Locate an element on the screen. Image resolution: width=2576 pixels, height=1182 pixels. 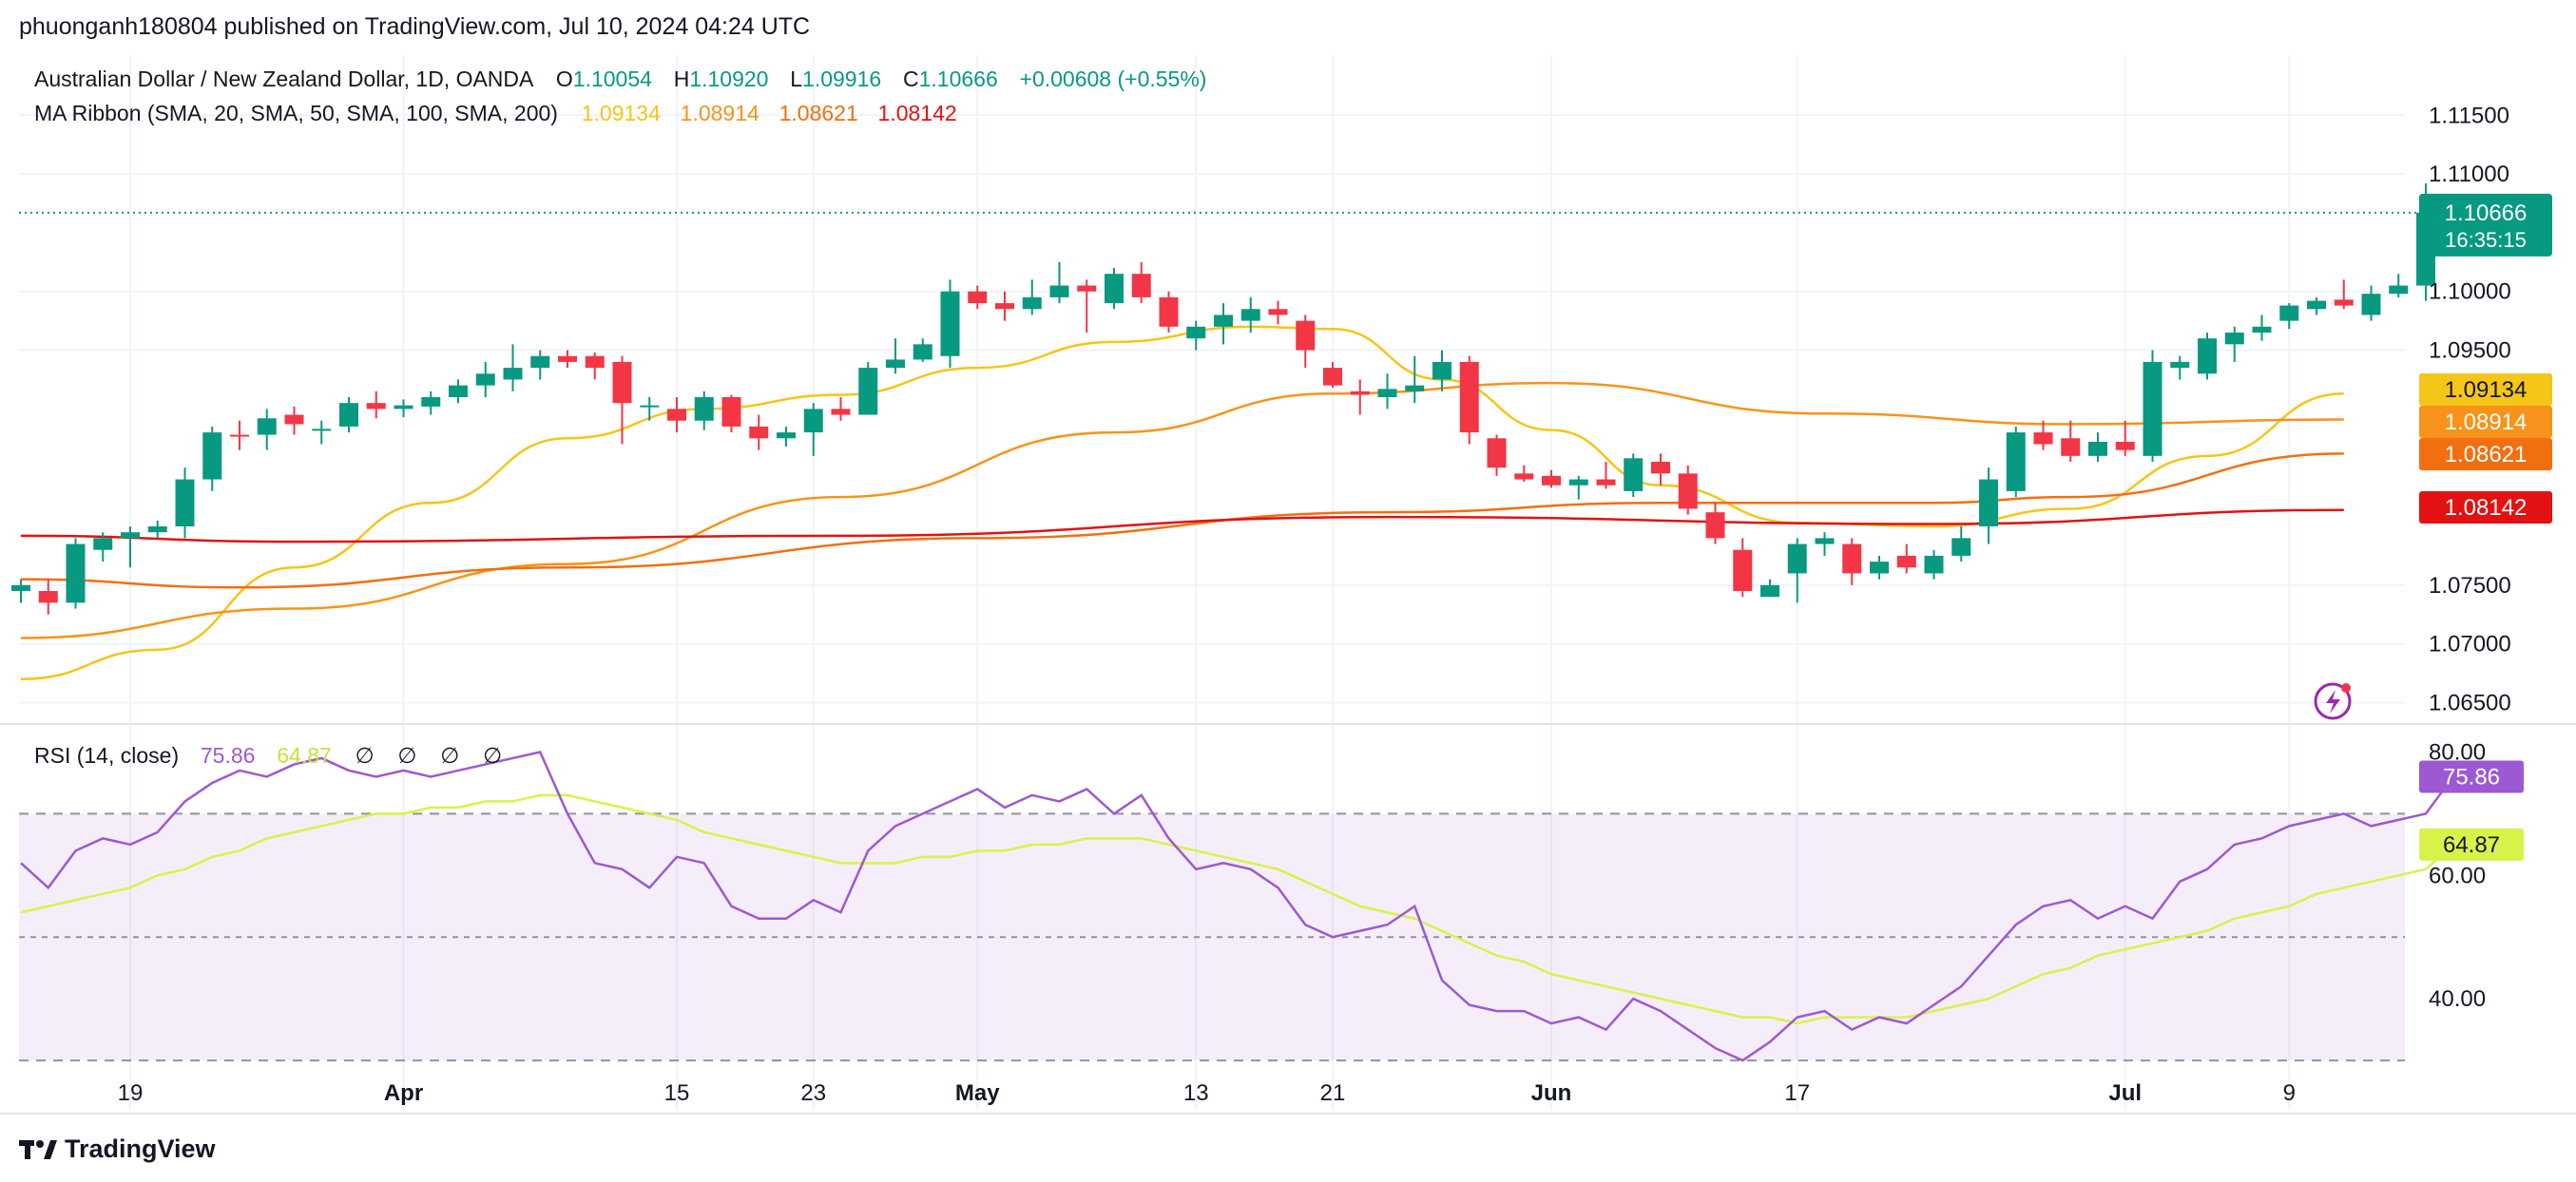
time-tick-label: May is located at coordinates (978, 1093).